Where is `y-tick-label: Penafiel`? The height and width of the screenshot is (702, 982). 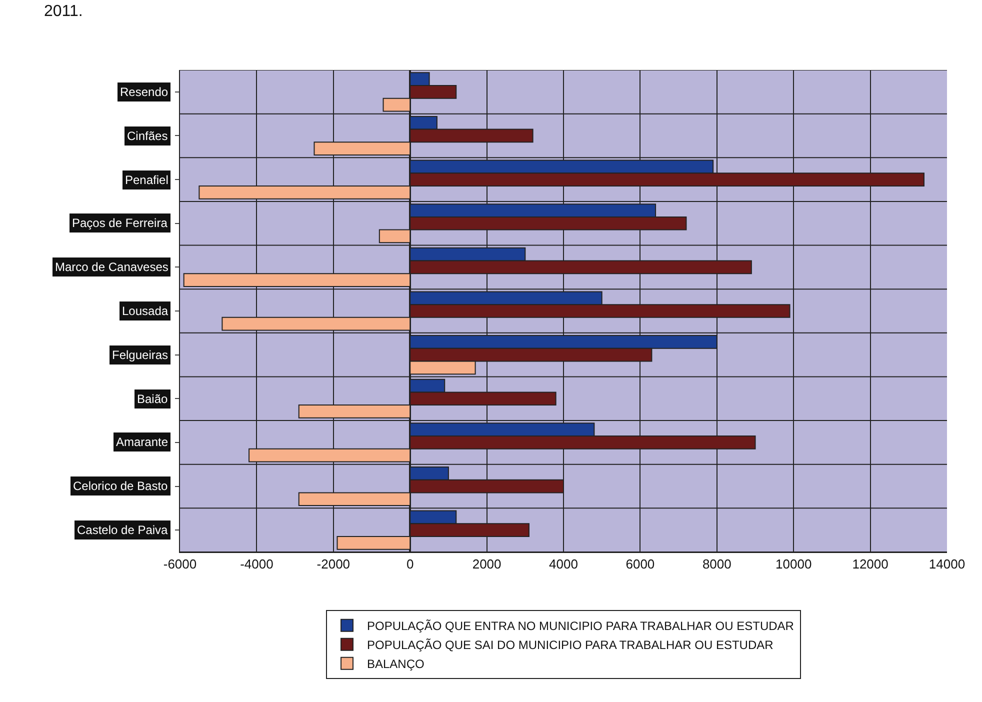 y-tick-label: Penafiel is located at coordinates (146, 180).